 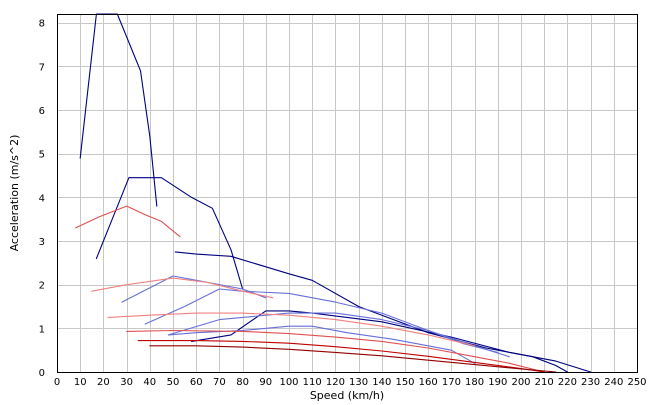 I want to click on x-tick-label: 160, so click(x=428, y=382).